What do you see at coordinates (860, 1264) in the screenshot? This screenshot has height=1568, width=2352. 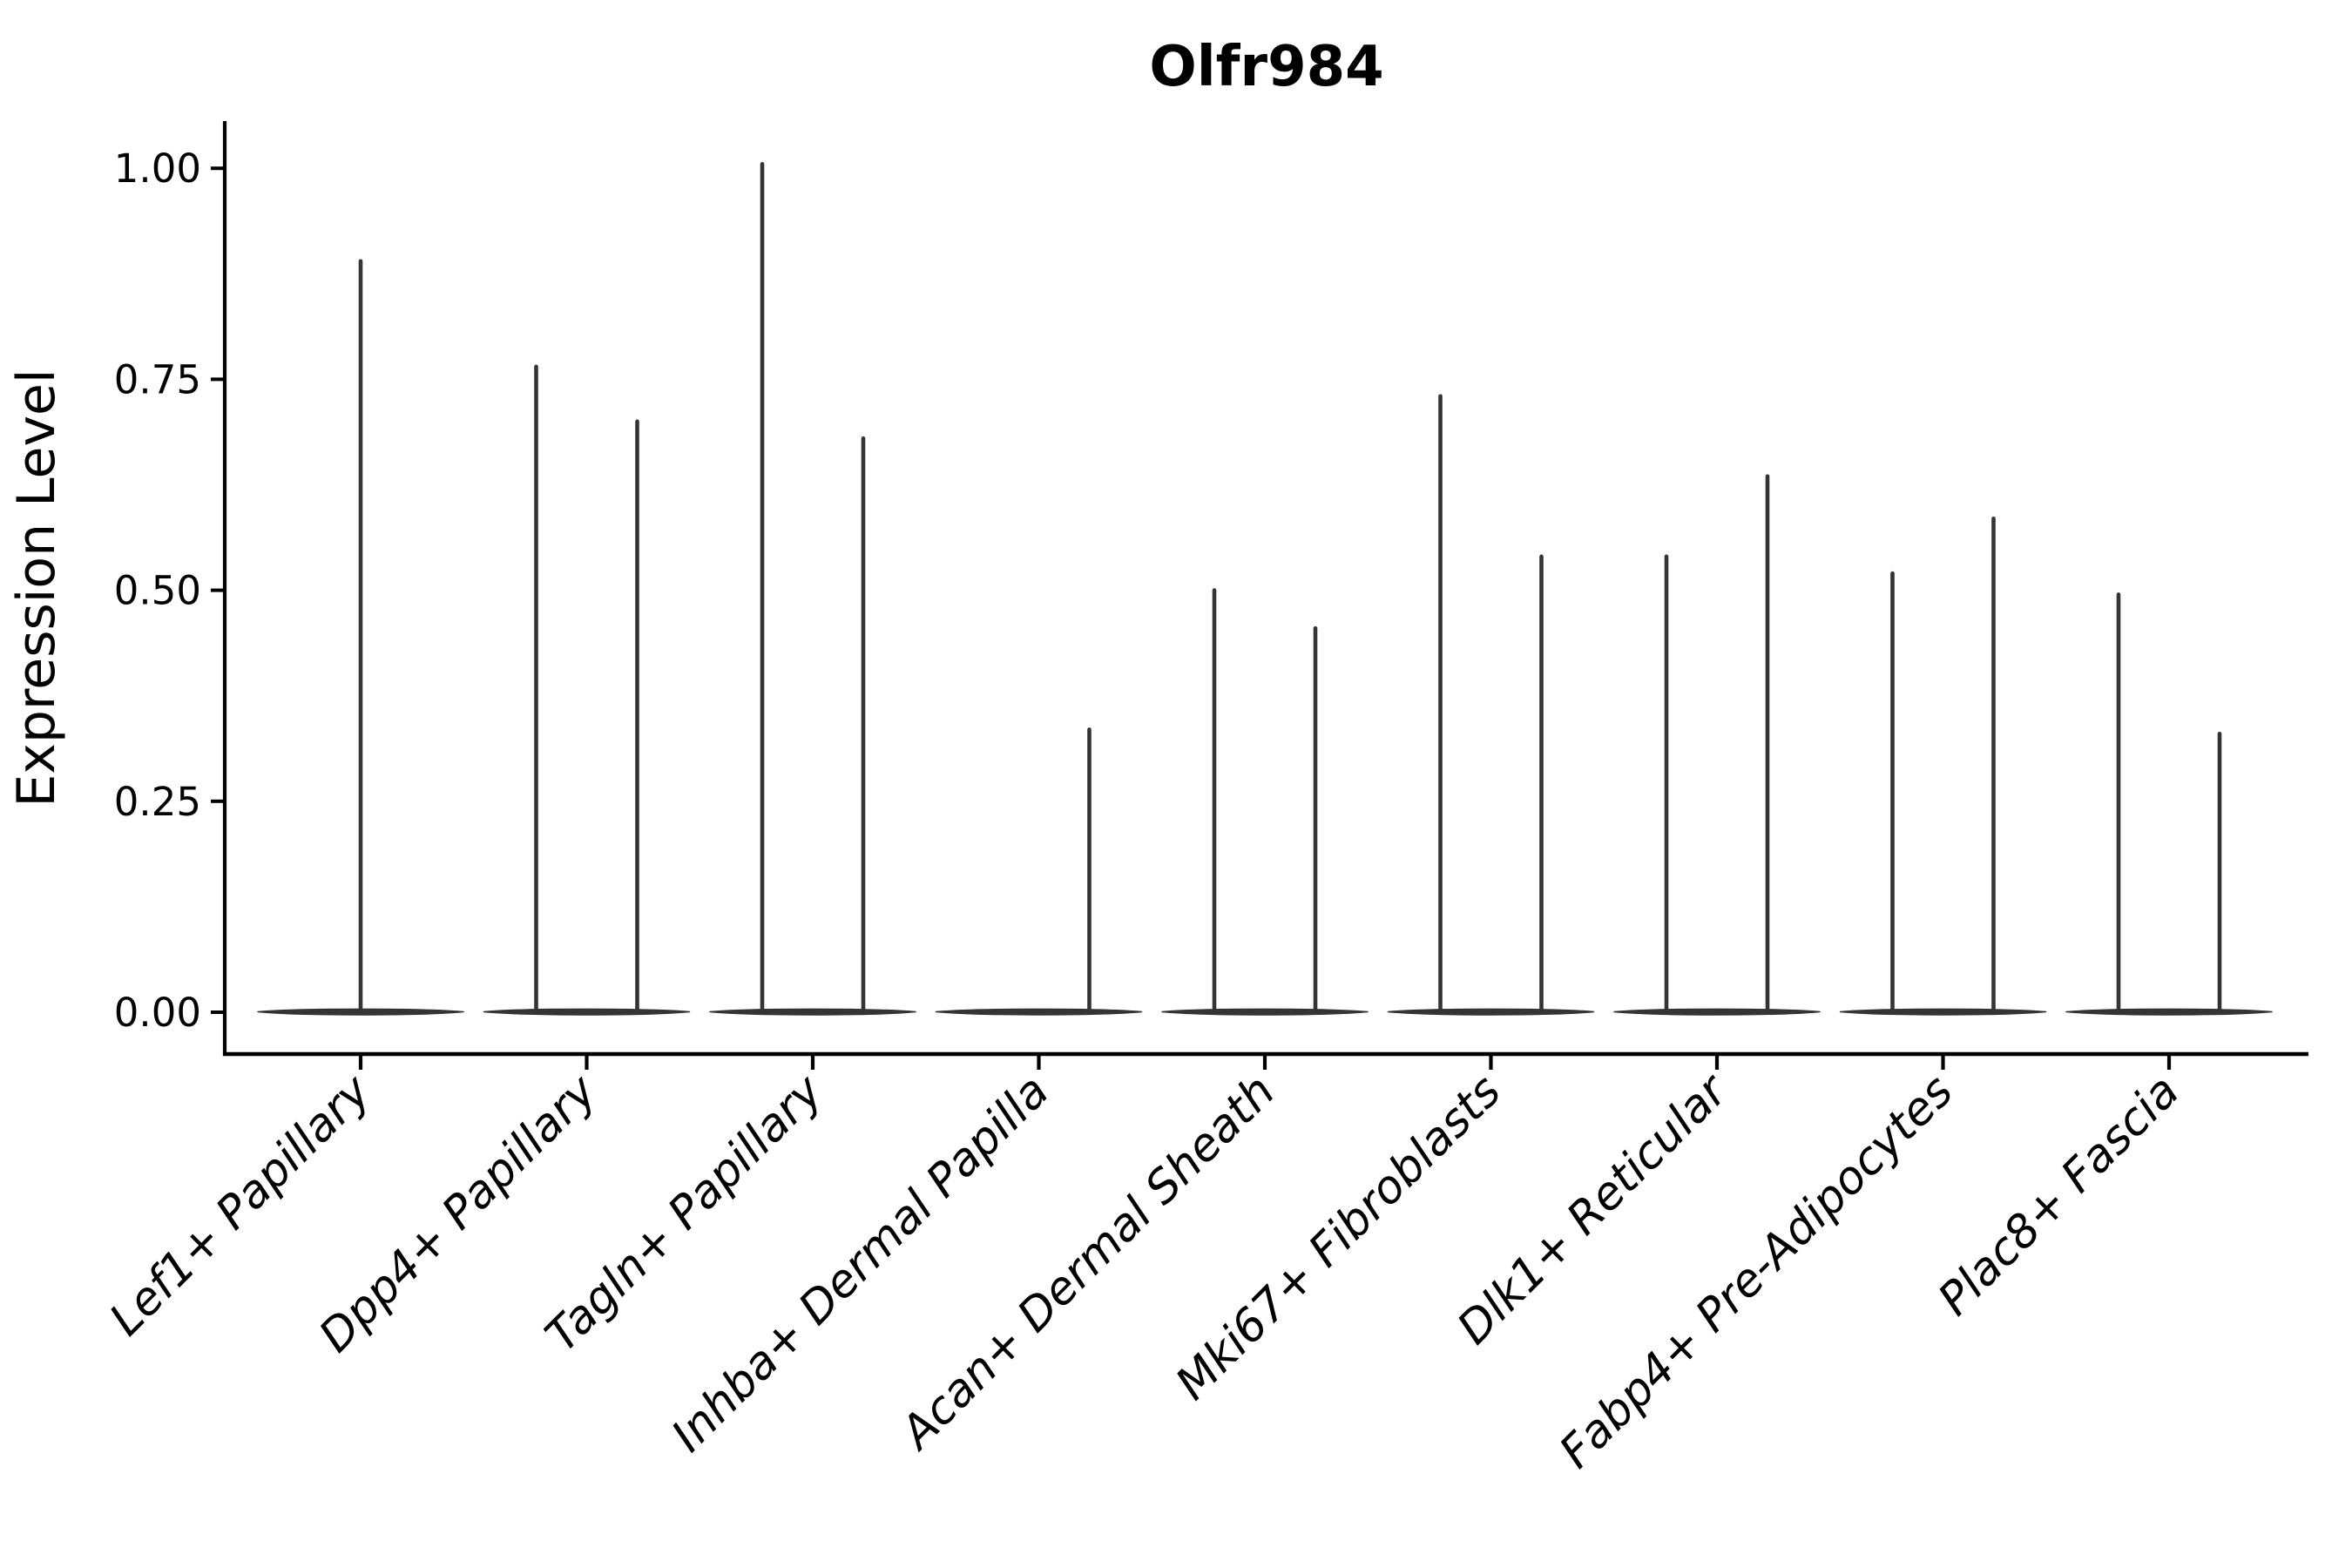 I see `x-category-label: Inhba+ Dermal Papilla` at bounding box center [860, 1264].